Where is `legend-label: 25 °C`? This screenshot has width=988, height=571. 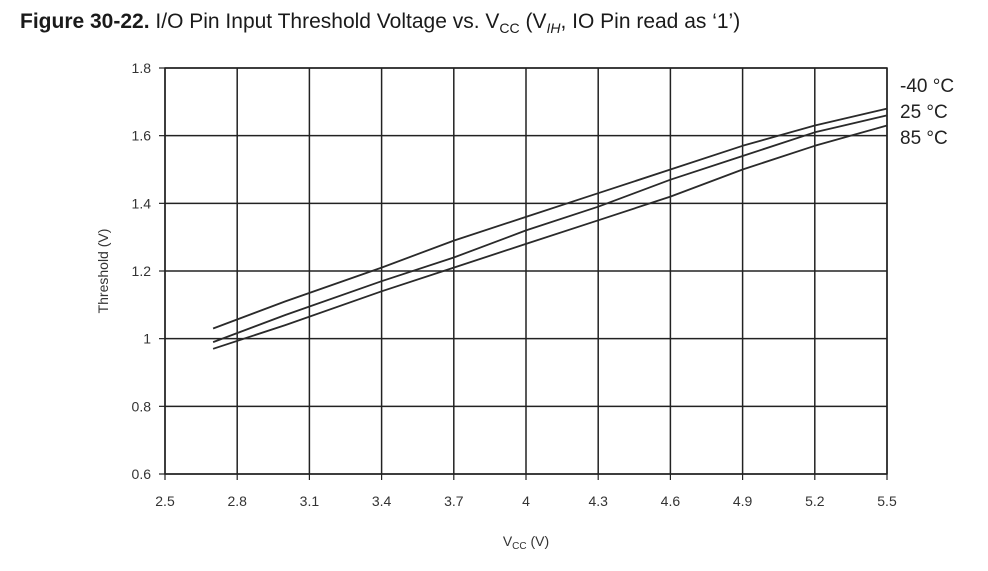 legend-label: 25 °C is located at coordinates (924, 112).